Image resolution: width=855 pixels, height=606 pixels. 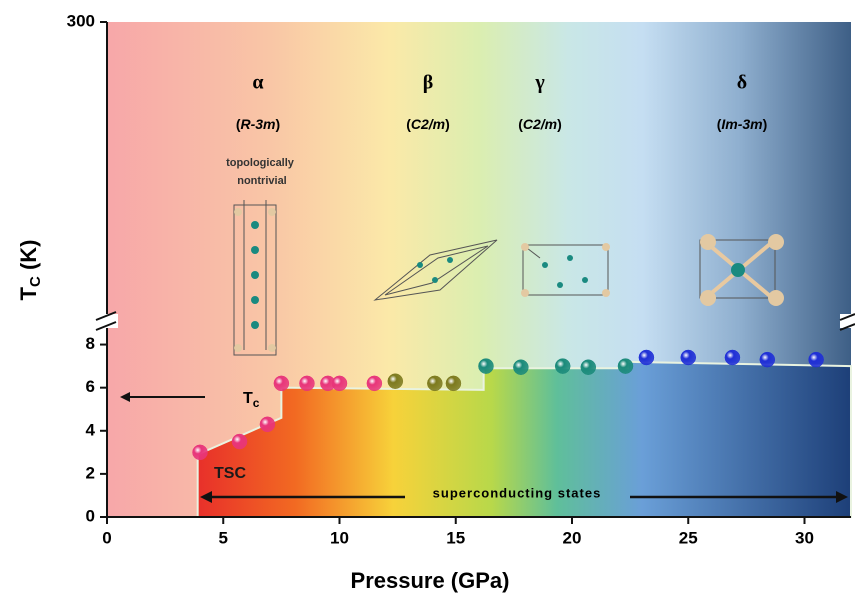 I want to click on crystal-gamma, so click(x=565, y=270).